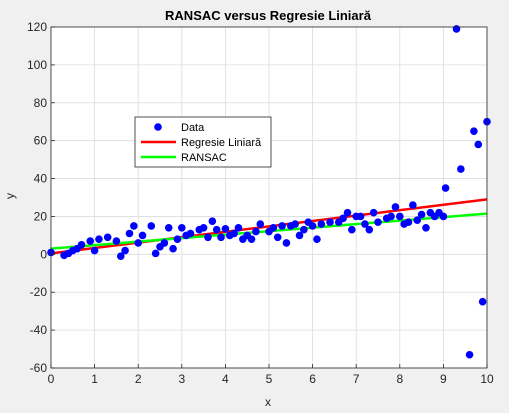 This screenshot has height=413, width=509. I want to click on x-tick-label: 7, so click(356, 379).